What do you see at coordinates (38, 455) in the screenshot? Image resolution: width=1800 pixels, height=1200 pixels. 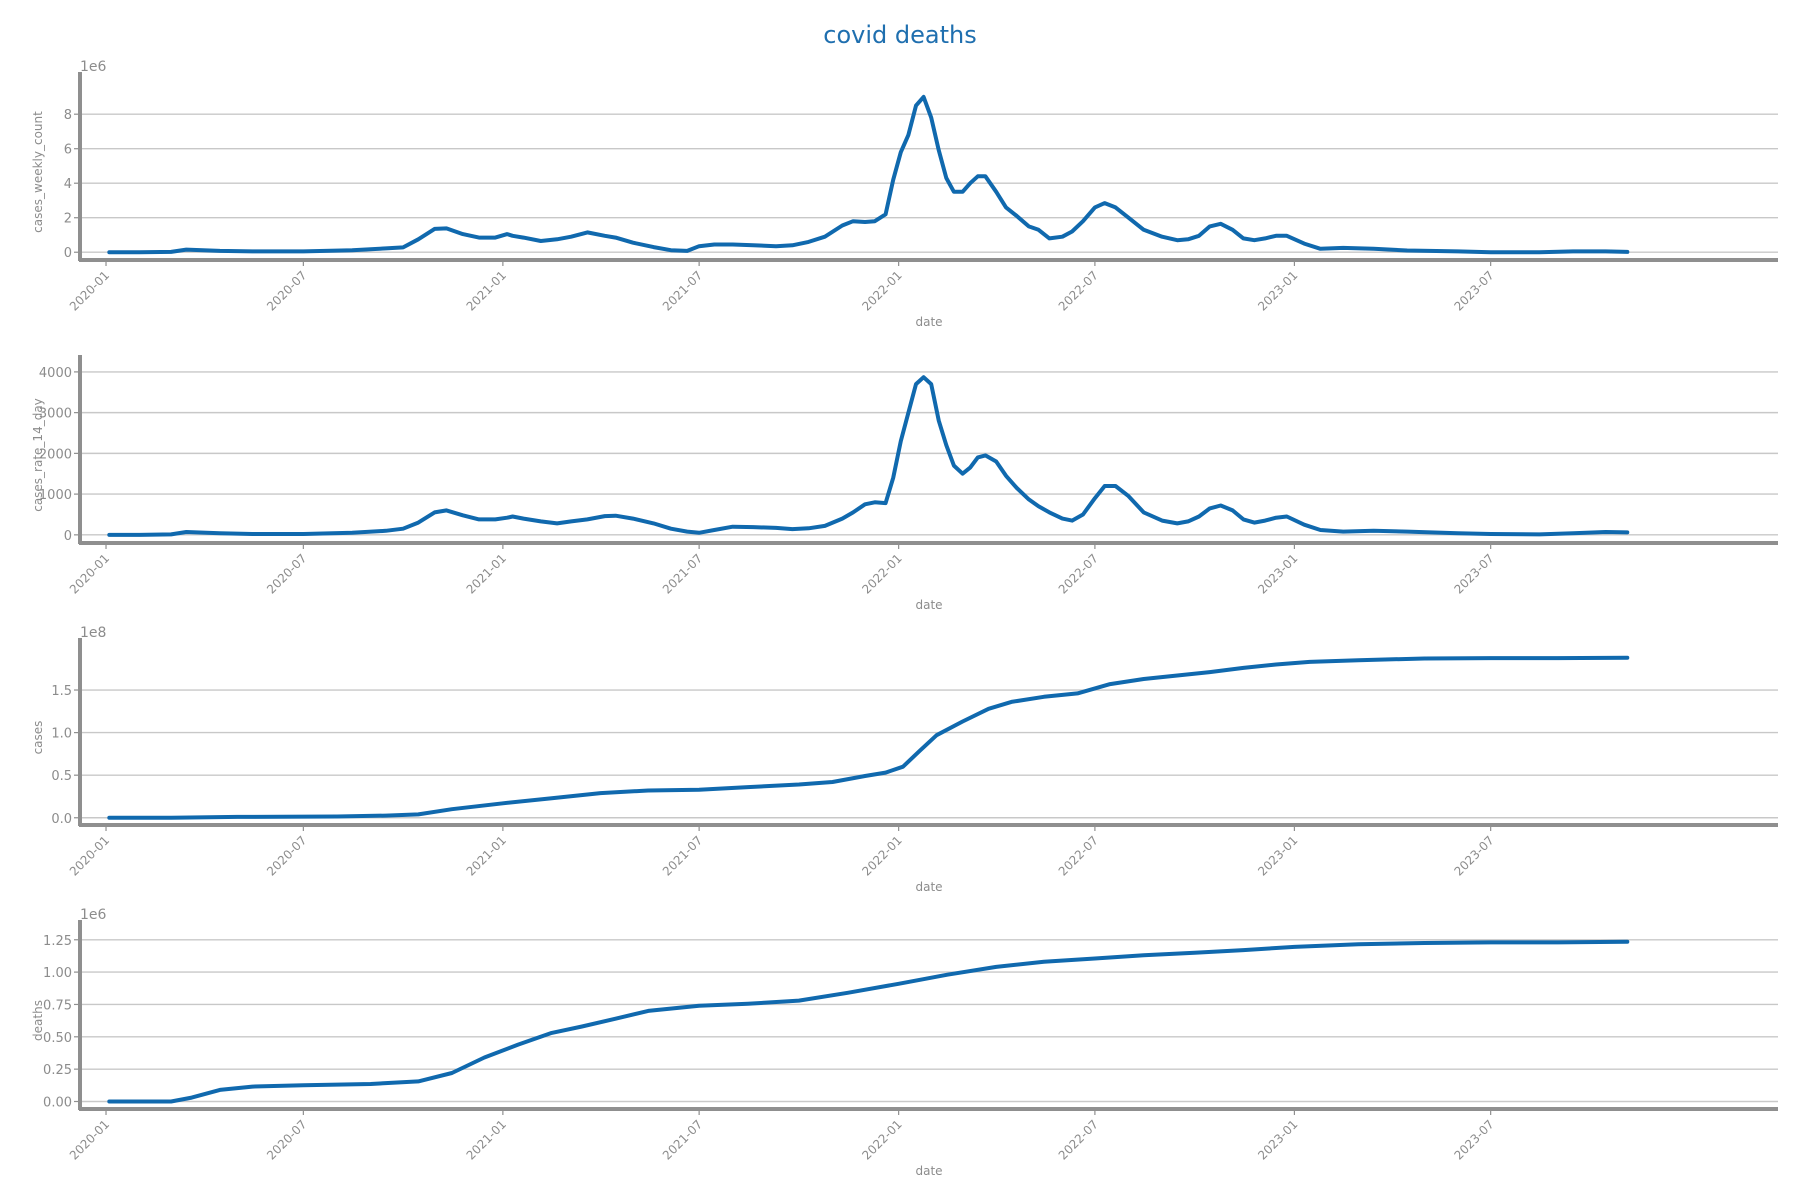 I see `y-axis-label: cases_rate_14_day` at bounding box center [38, 455].